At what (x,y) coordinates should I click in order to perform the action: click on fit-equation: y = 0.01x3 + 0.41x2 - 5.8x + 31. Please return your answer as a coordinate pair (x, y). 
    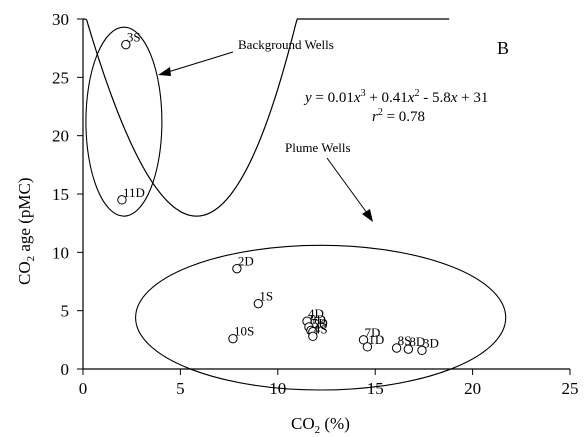
    Looking at the image, I should click on (395, 97).